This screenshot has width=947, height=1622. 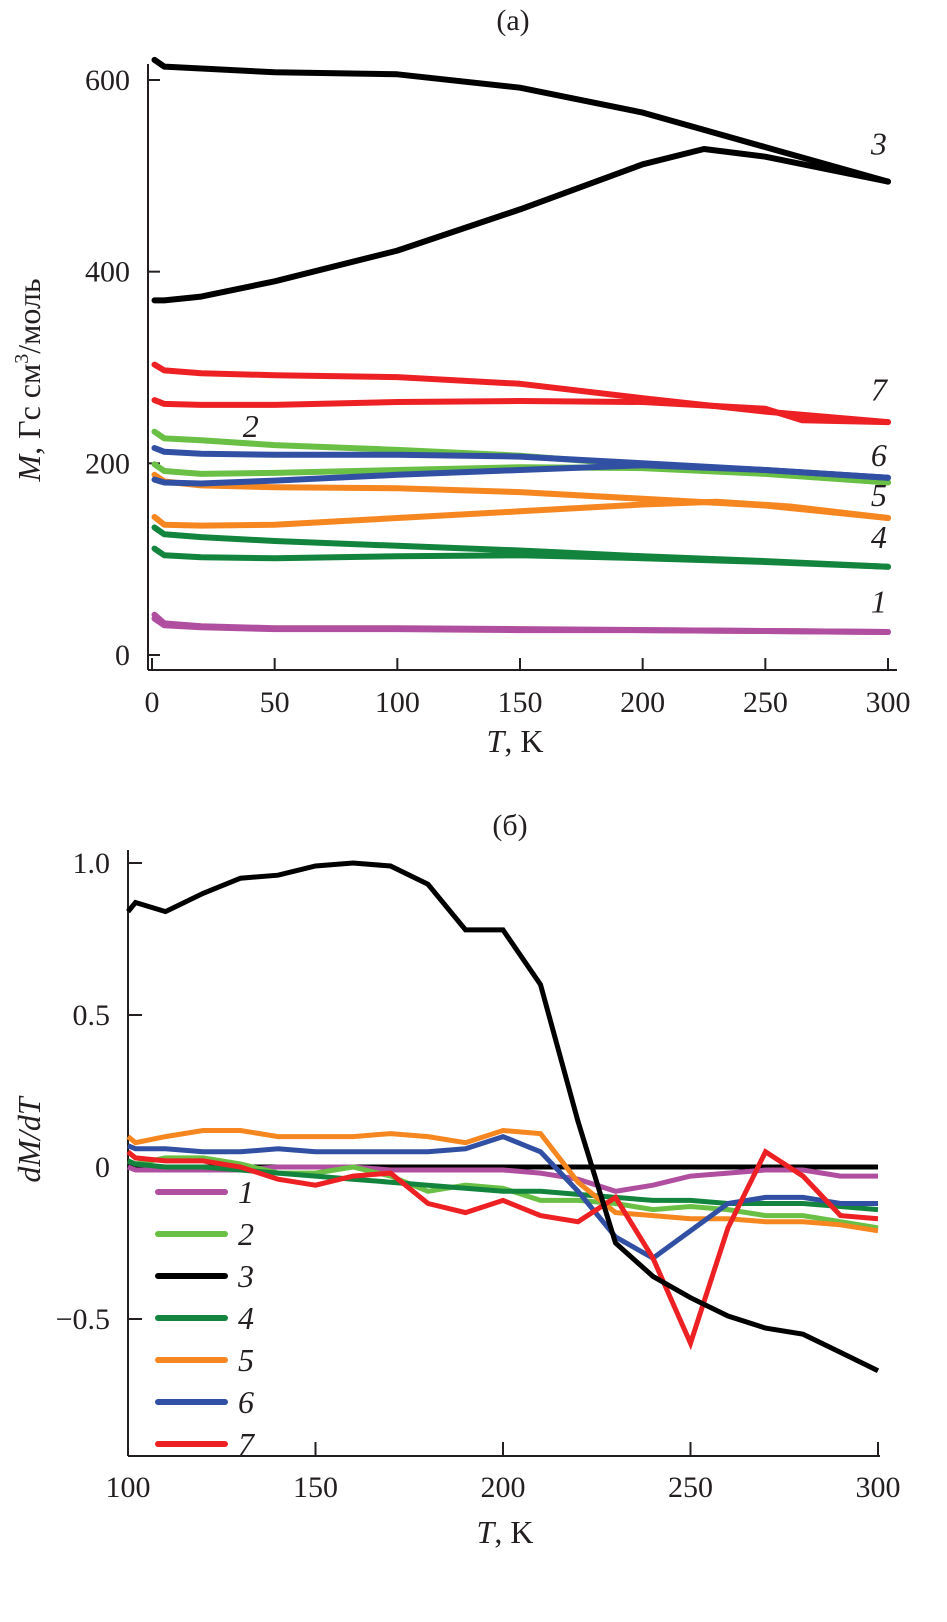 I want to click on series-2-lower, so click(x=521, y=473).